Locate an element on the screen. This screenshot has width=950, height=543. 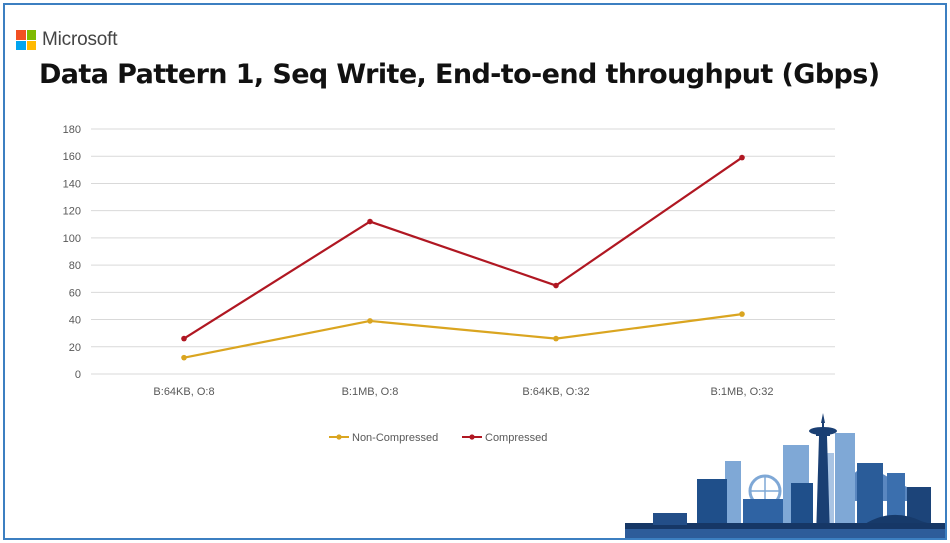
y-tick-label: 100 is located at coordinates (72, 239).